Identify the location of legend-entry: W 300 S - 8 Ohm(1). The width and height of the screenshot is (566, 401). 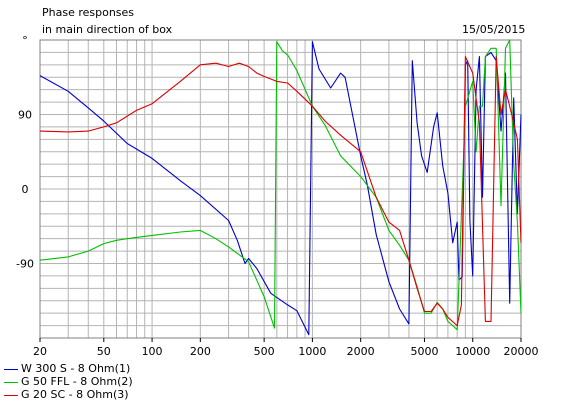
(67, 368).